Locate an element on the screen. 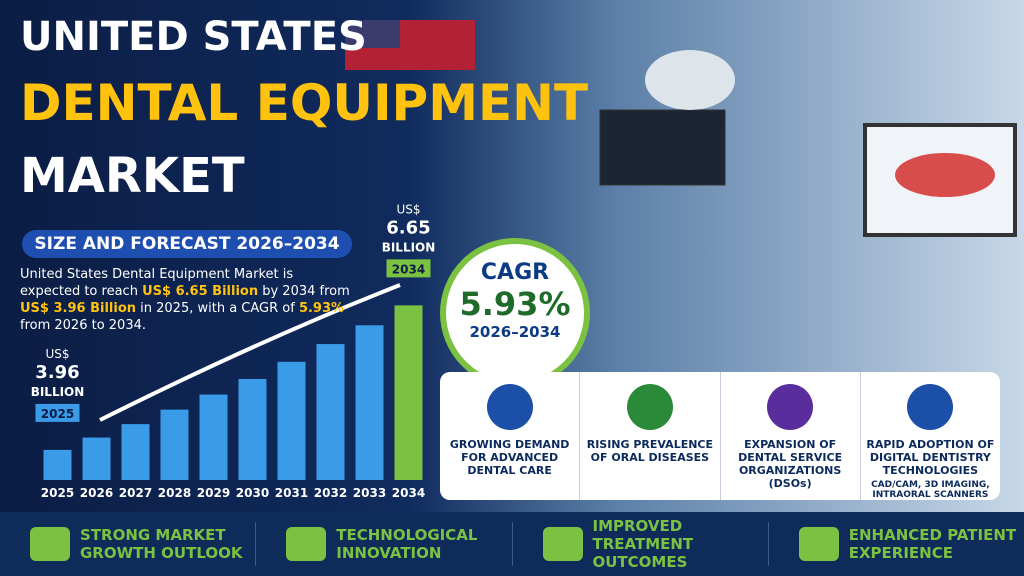  cagr-period: 2026–2034 is located at coordinates (515, 332).